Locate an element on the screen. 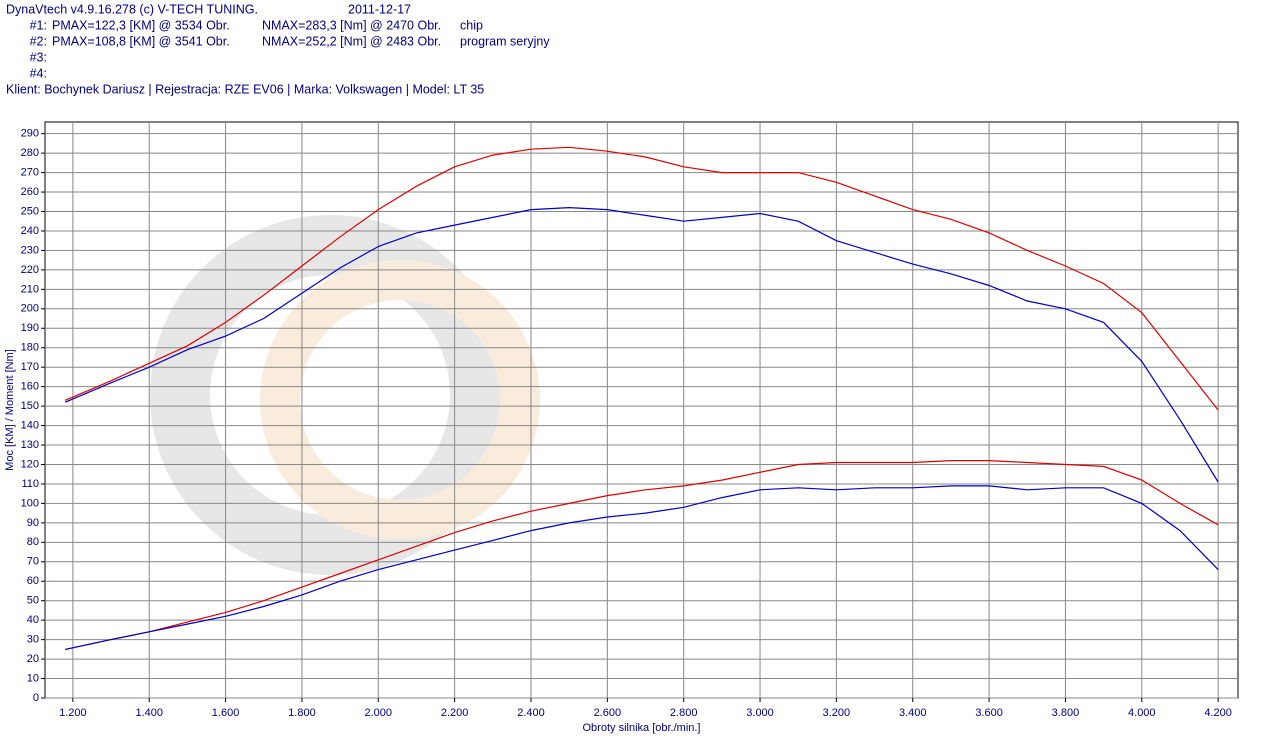 The width and height of the screenshot is (1264, 751). x-tick-label: 3.800 is located at coordinates (1066, 713).